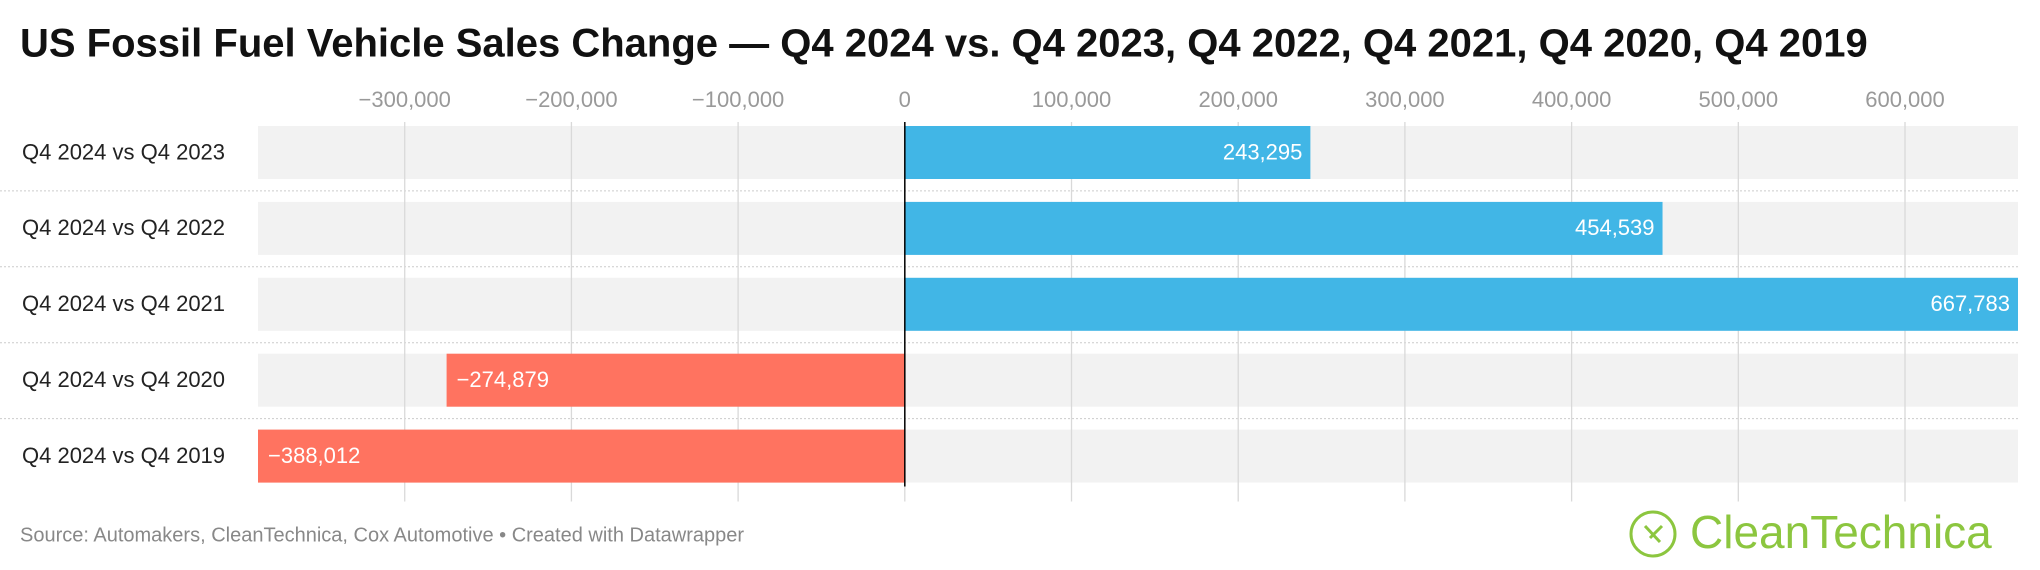 This screenshot has width=2040, height=570. What do you see at coordinates (1263, 151) in the screenshot?
I see `value-label: 243,295` at bounding box center [1263, 151].